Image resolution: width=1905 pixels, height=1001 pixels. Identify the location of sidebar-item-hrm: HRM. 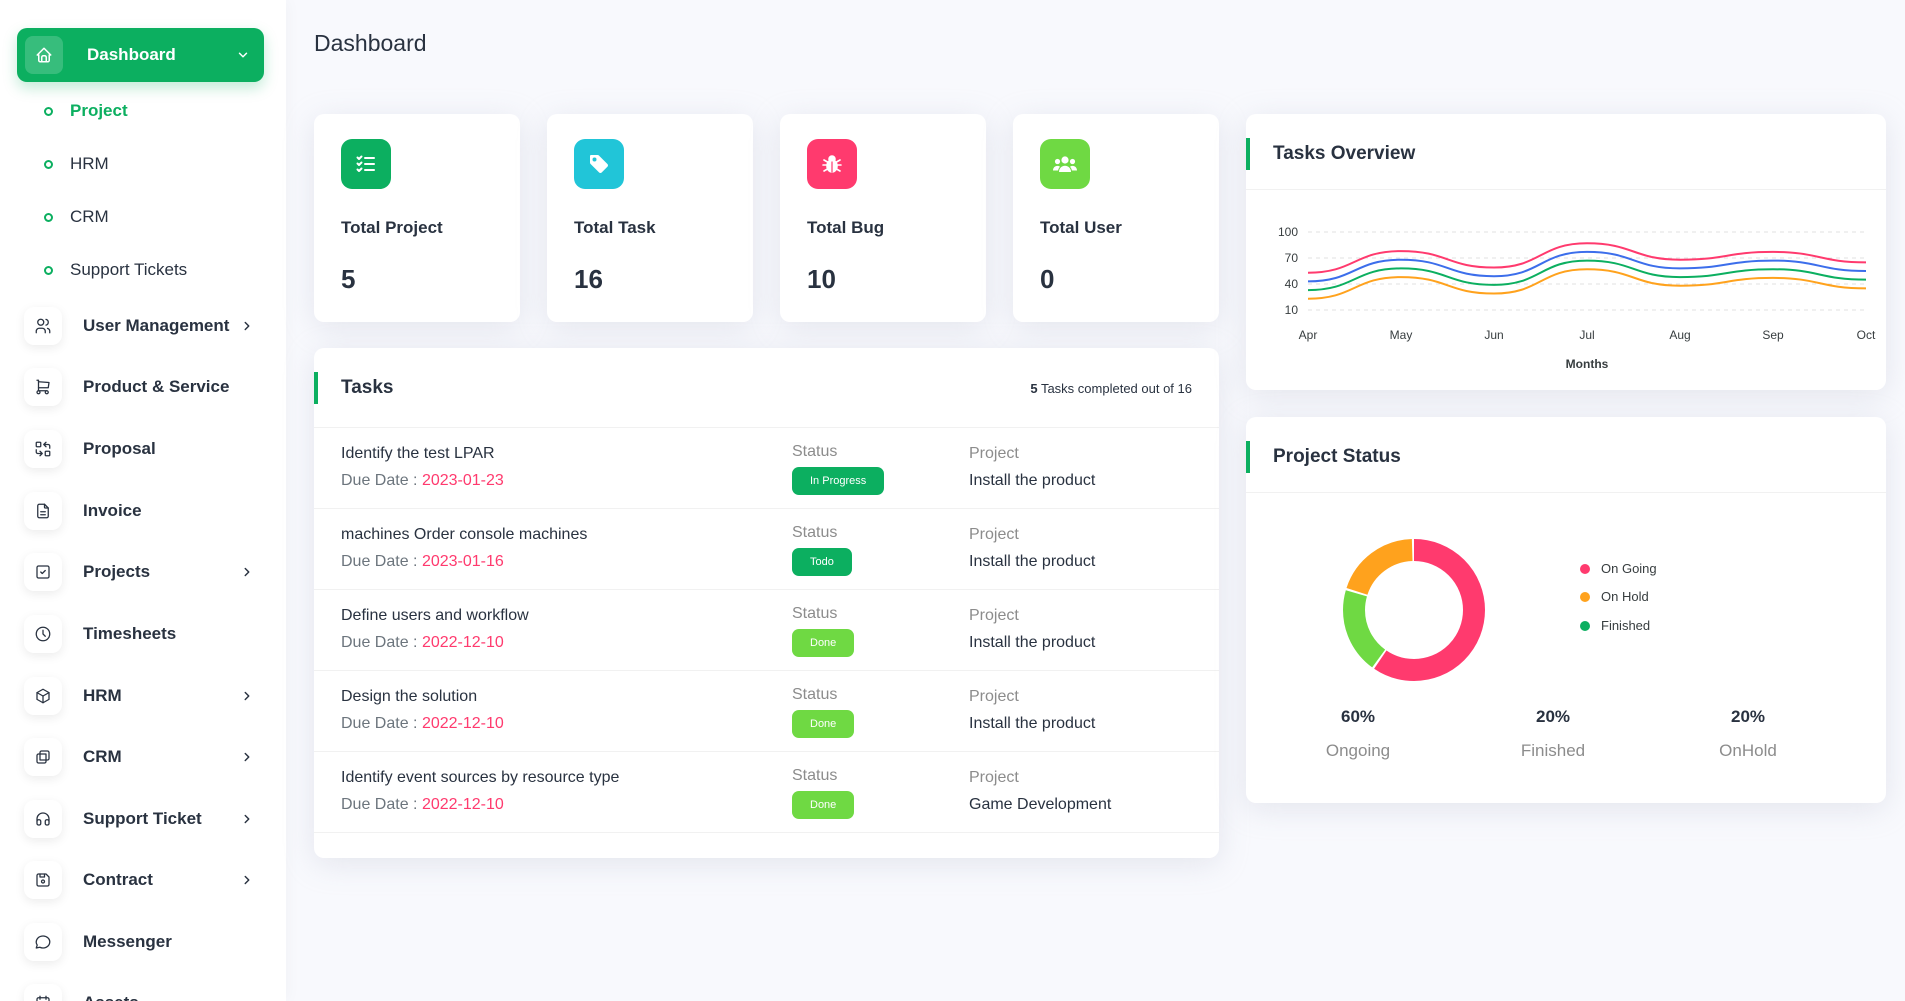
(144, 696).